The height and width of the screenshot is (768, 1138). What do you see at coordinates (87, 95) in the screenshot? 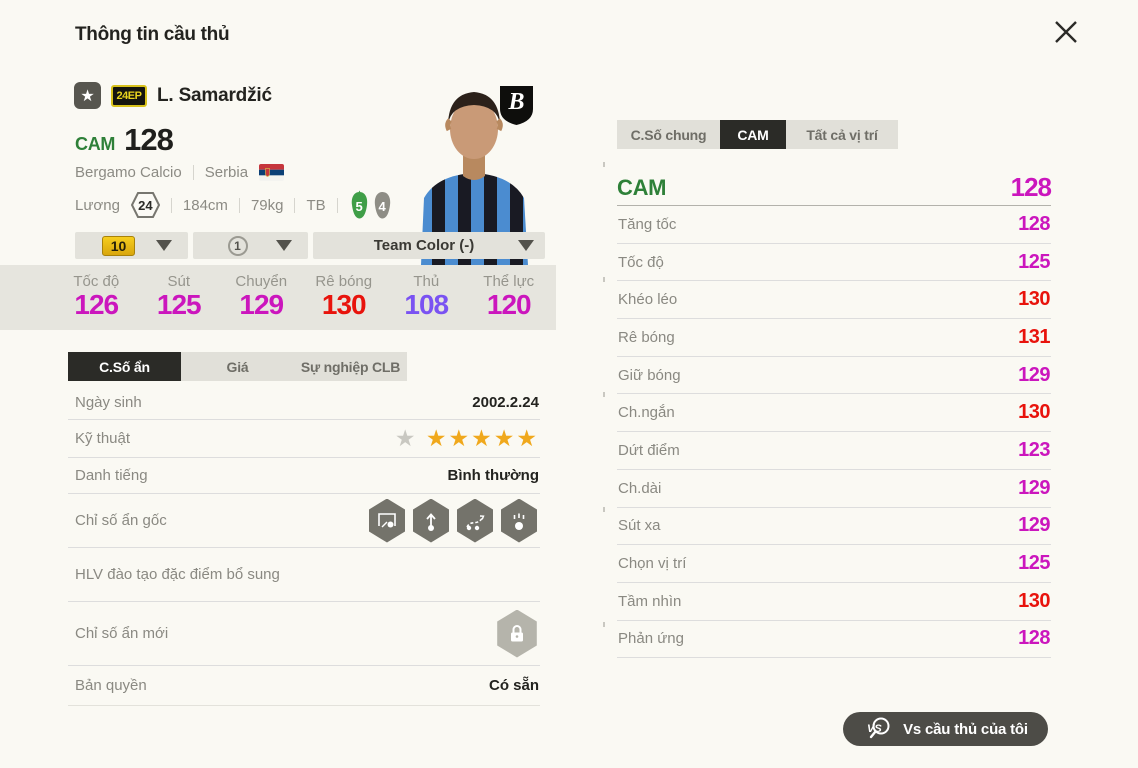
I see `favorite-star-icon: ★` at bounding box center [87, 95].